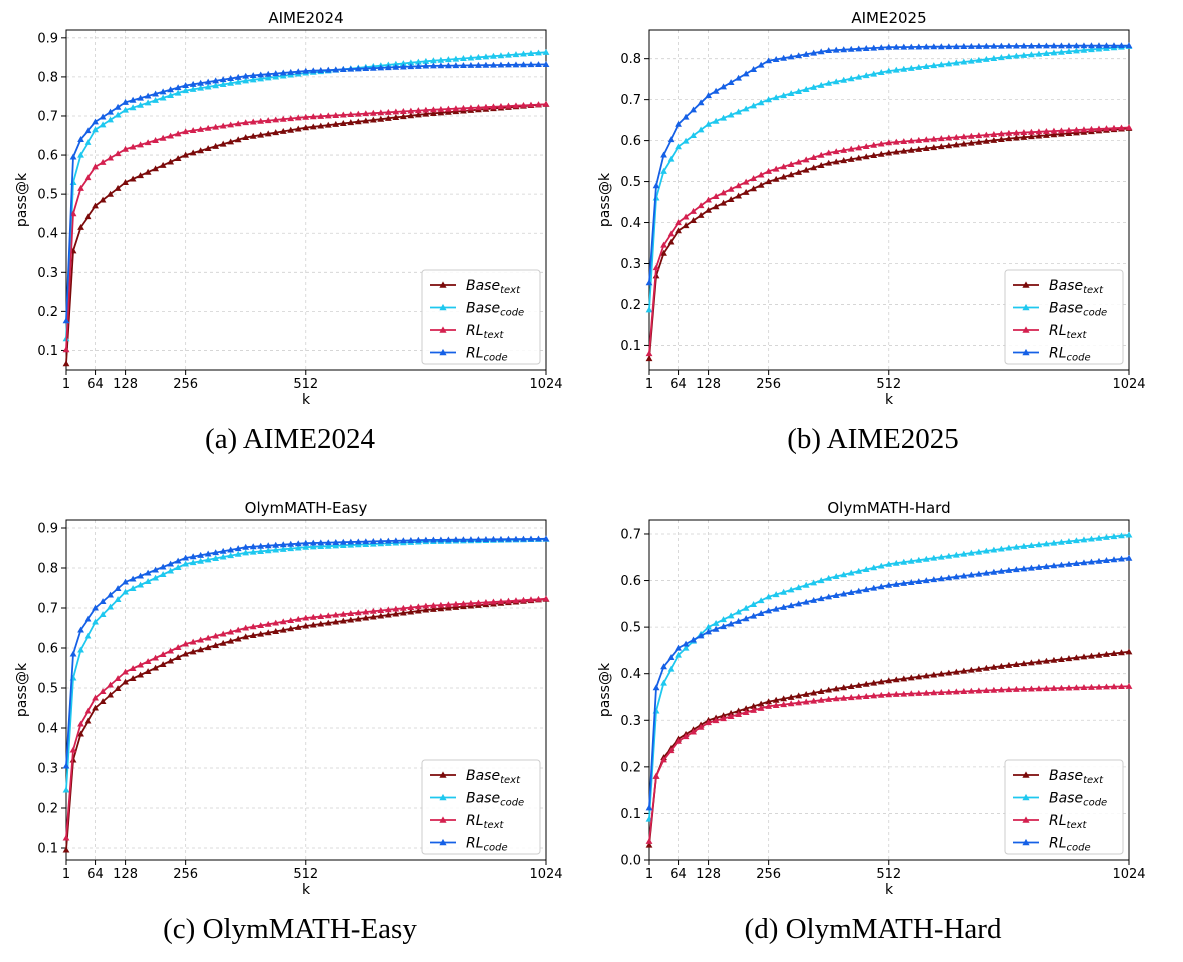 The height and width of the screenshot is (962, 1183). Describe the element at coordinates (605, 199) in the screenshot. I see `y-axis-label: pass@k` at that location.